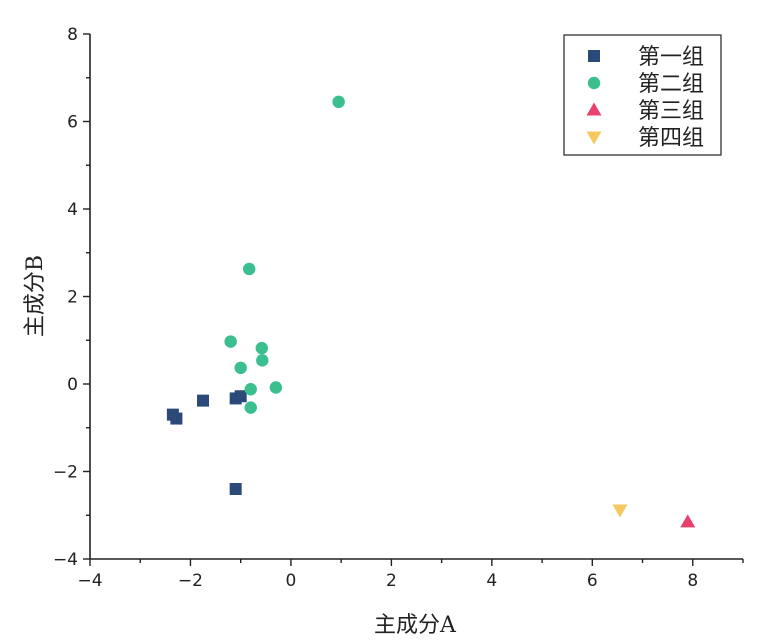 The height and width of the screenshot is (644, 761). I want to click on y-tick-label: −4, so click(65, 560).